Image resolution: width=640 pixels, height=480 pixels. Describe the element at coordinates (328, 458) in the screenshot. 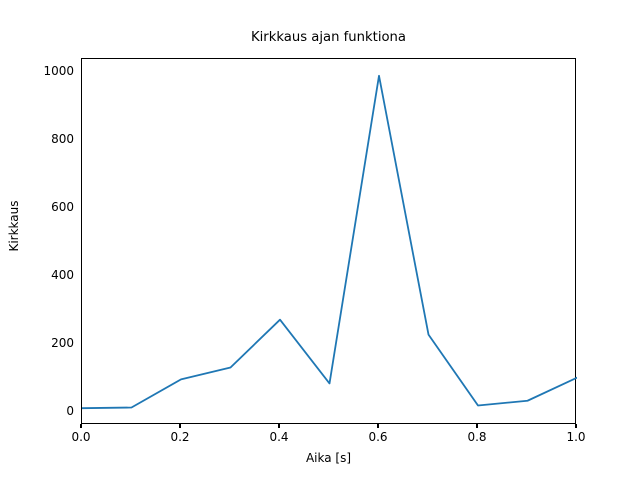

I see `x-axis-label: Aika [s]` at that location.